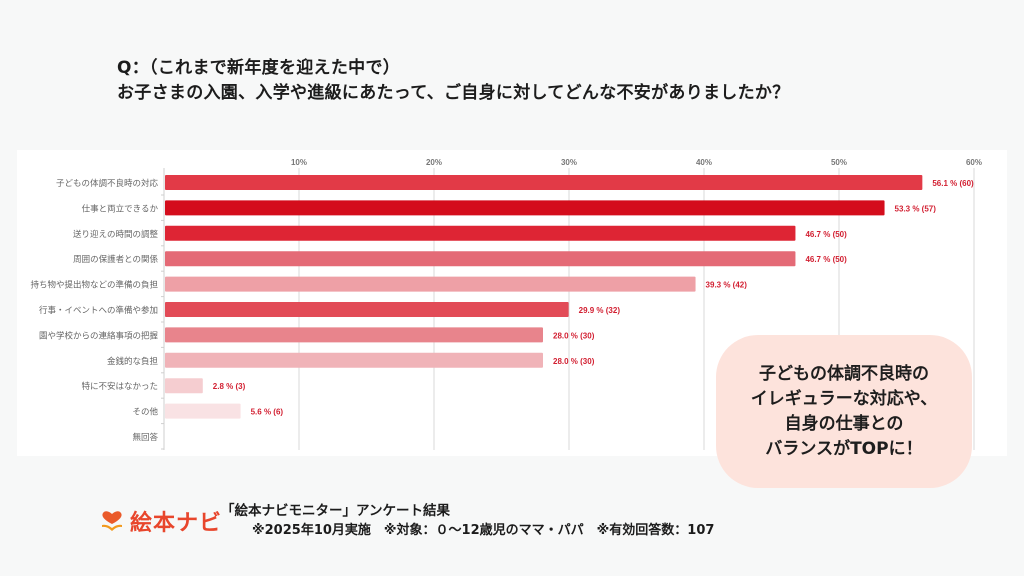 The image size is (1024, 576). I want to click on category-label: 持ち物や提出物などの準備の負担, so click(94, 285).